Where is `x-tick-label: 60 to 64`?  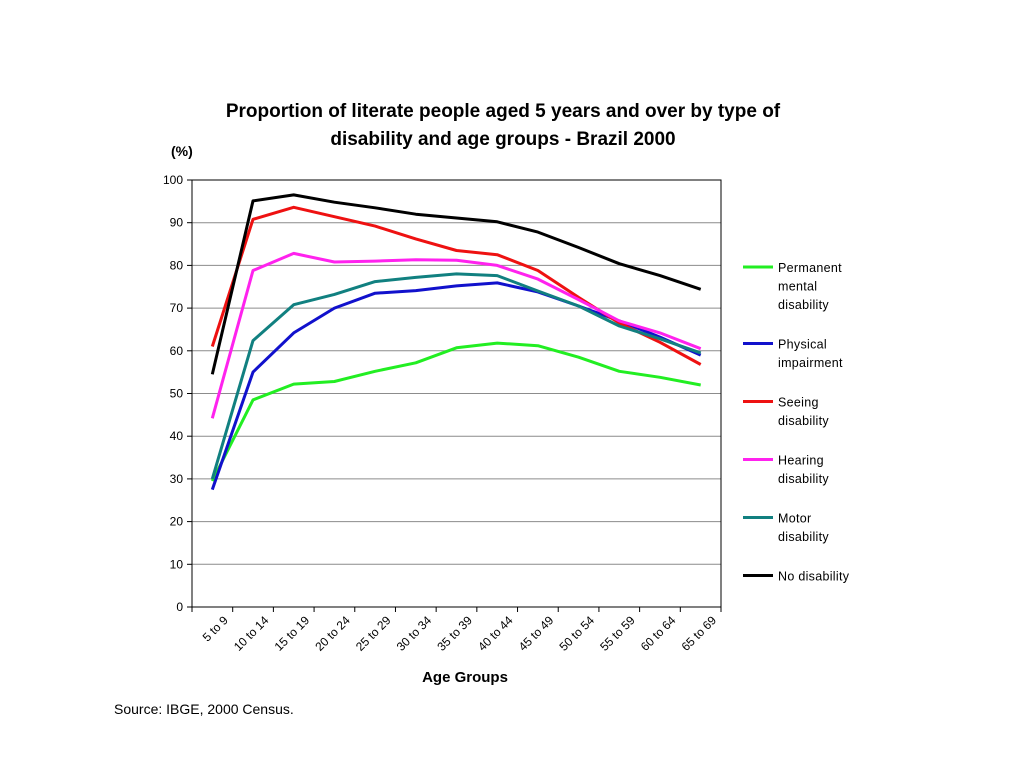 x-tick-label: 60 to 64 is located at coordinates (658, 633).